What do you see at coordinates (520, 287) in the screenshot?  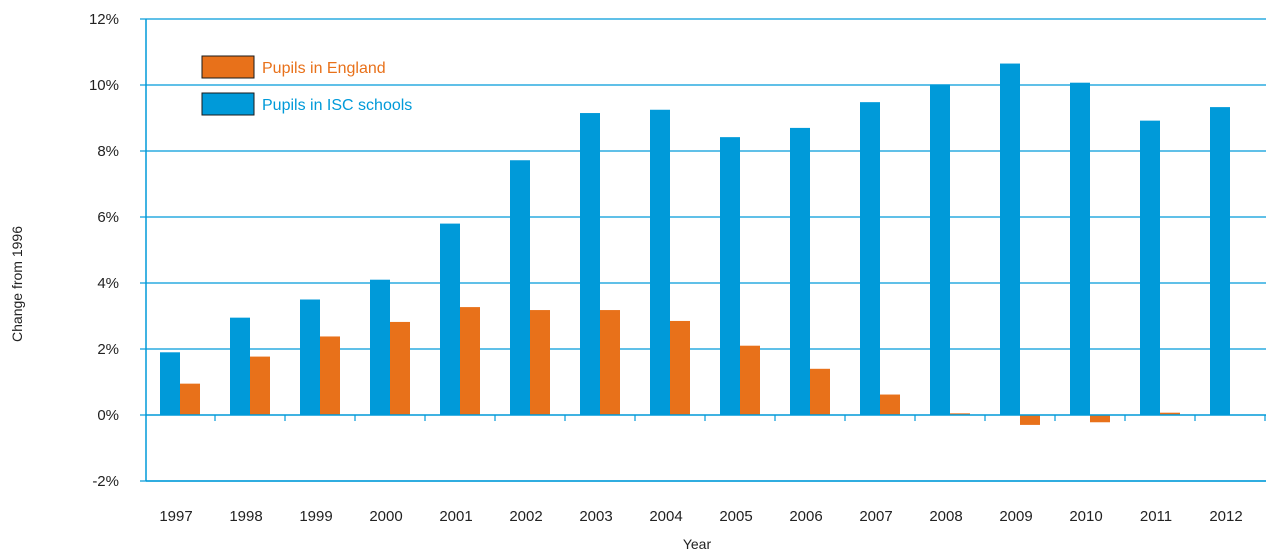 I see `bar-pupils-in-isc-schools-2002` at bounding box center [520, 287].